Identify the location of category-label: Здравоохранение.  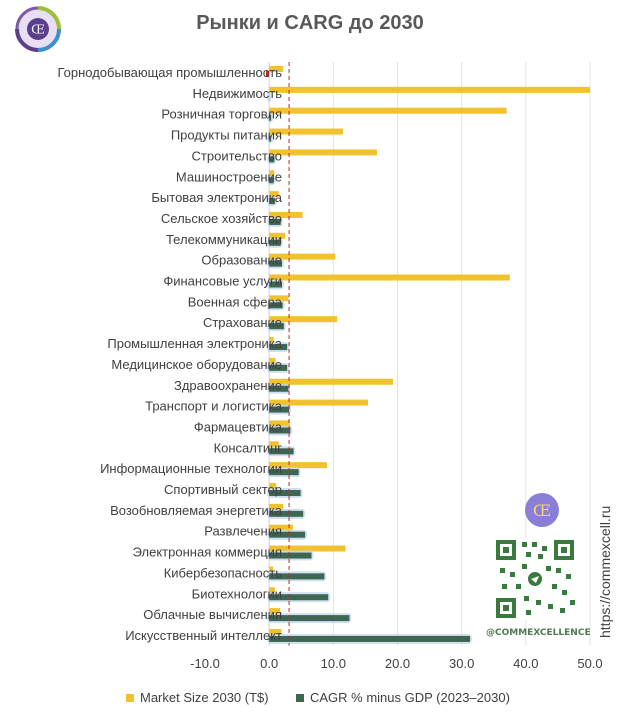
(228, 385).